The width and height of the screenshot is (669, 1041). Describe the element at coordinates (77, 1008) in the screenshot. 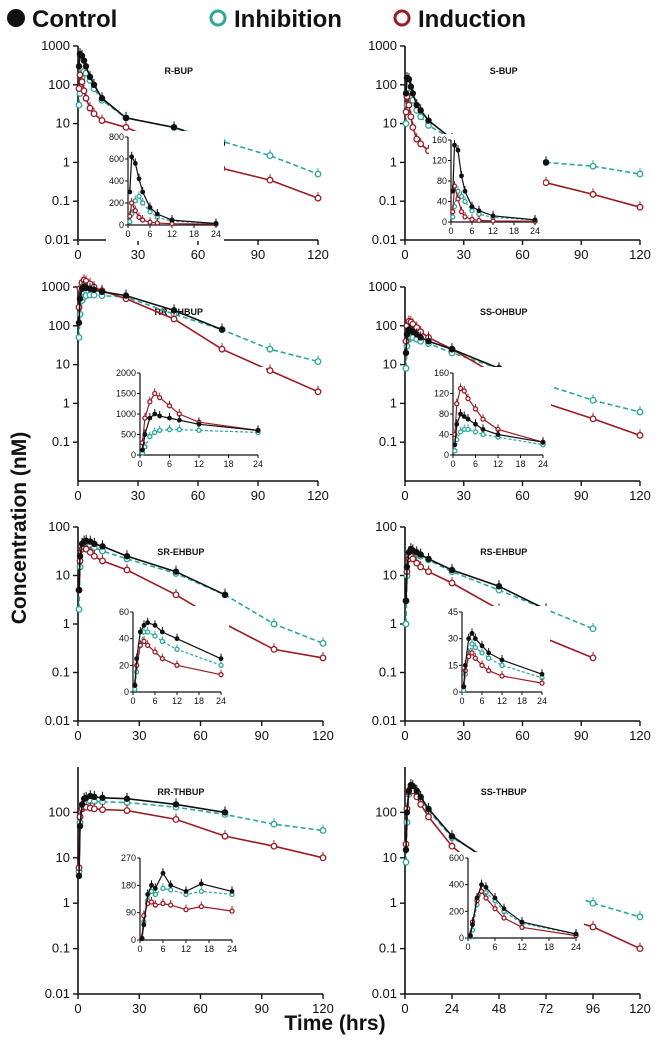

I see `panel-rr-thbup-xtick-label: 0` at that location.